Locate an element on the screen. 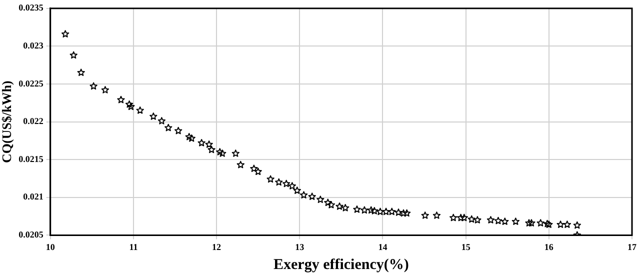 Image resolution: width=640 pixels, height=274 pixels. x-tick-label: 10 is located at coordinates (51, 247).